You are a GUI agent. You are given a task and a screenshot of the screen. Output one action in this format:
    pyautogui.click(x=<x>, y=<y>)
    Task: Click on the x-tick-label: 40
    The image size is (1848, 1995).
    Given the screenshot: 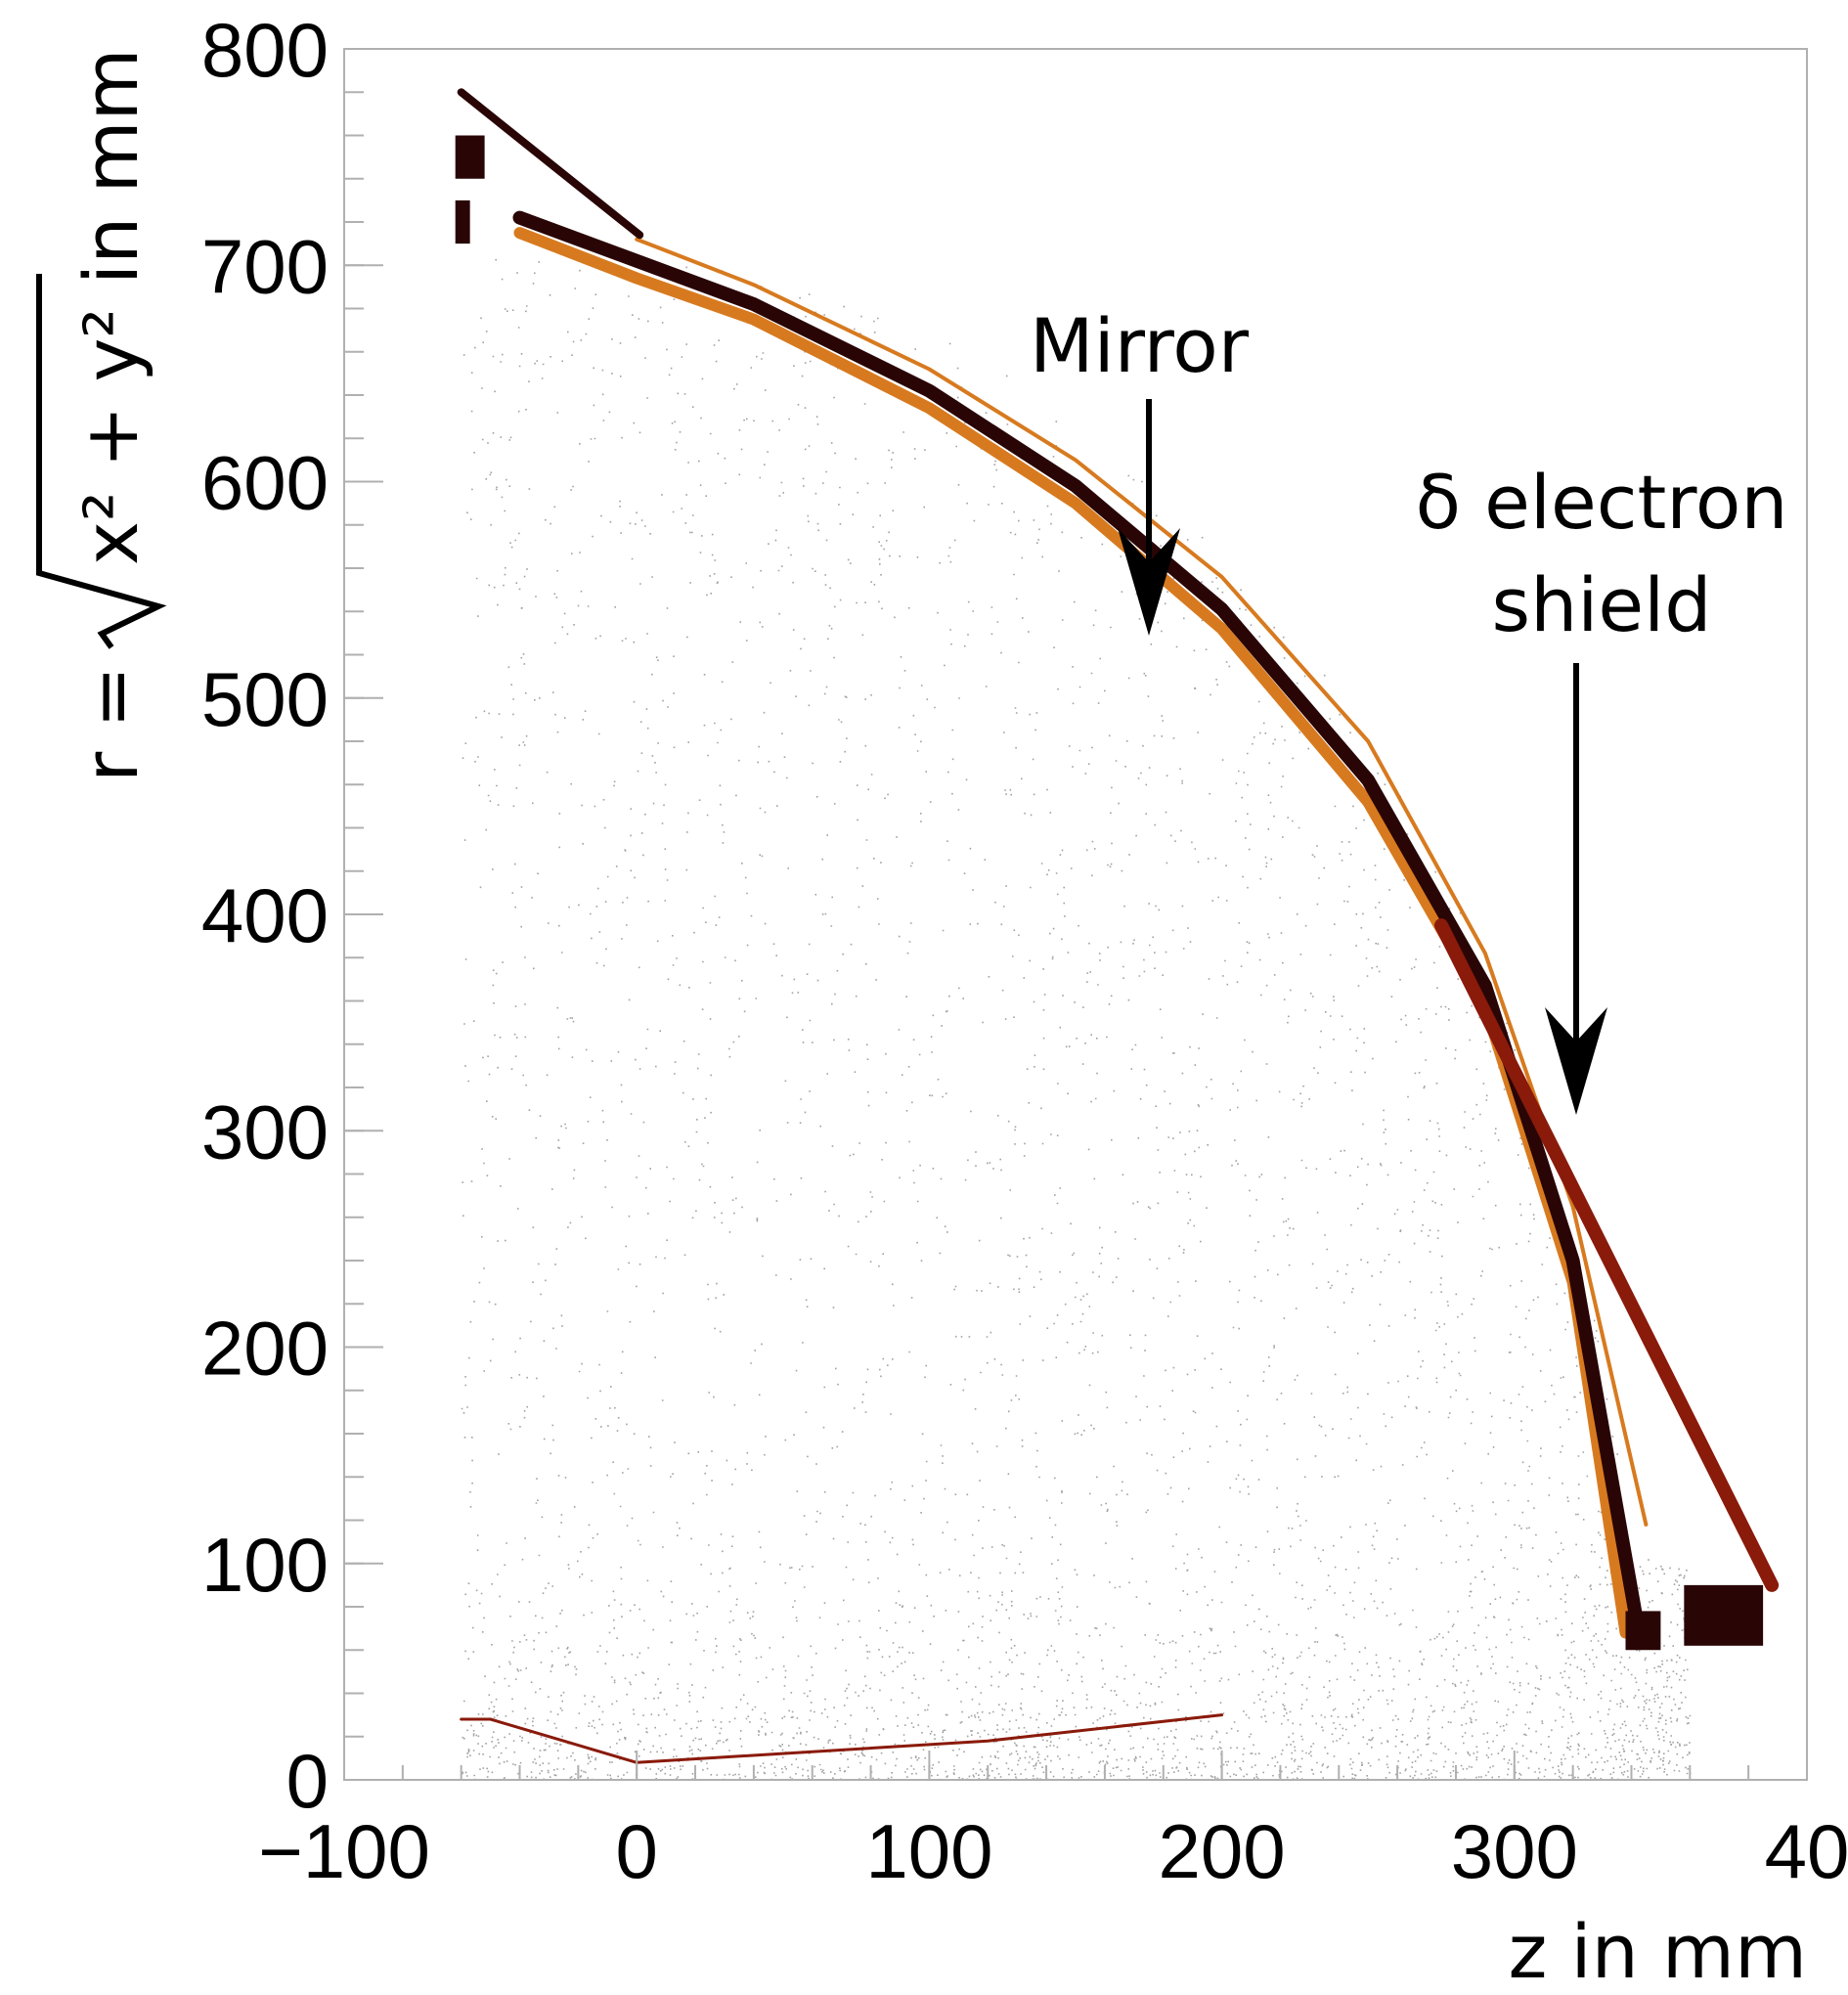 What is the action you would take?
    pyautogui.click(x=1806, y=1851)
    